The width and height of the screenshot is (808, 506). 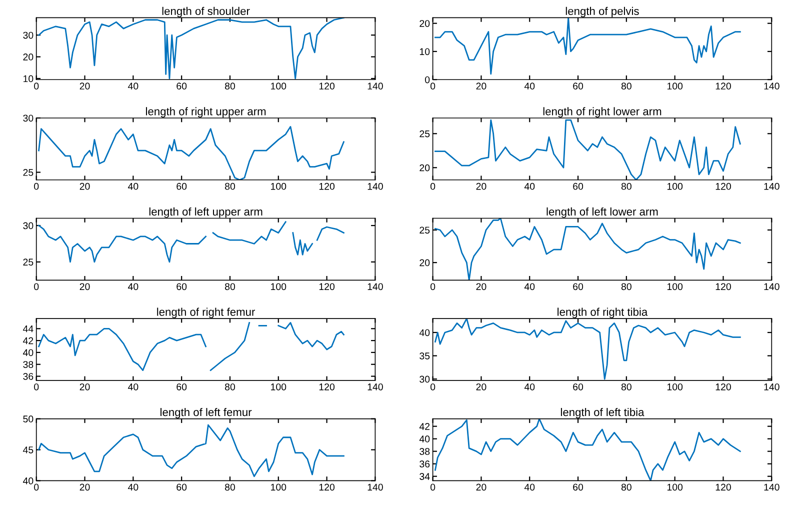 What do you see at coordinates (425, 464) in the screenshot?
I see `y-tick-label: 36` at bounding box center [425, 464].